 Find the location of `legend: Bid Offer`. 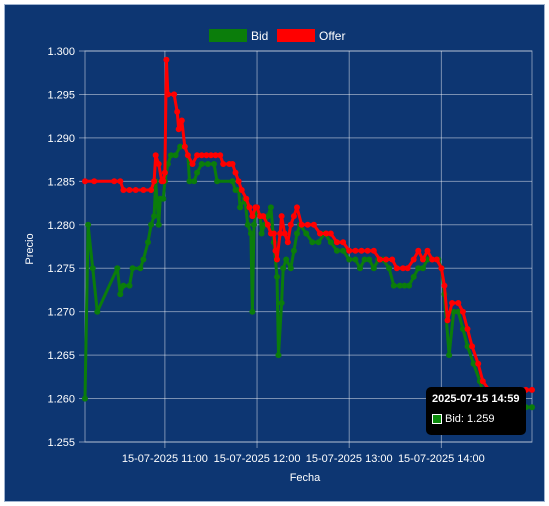

legend: Bid Offer is located at coordinates (277, 36).